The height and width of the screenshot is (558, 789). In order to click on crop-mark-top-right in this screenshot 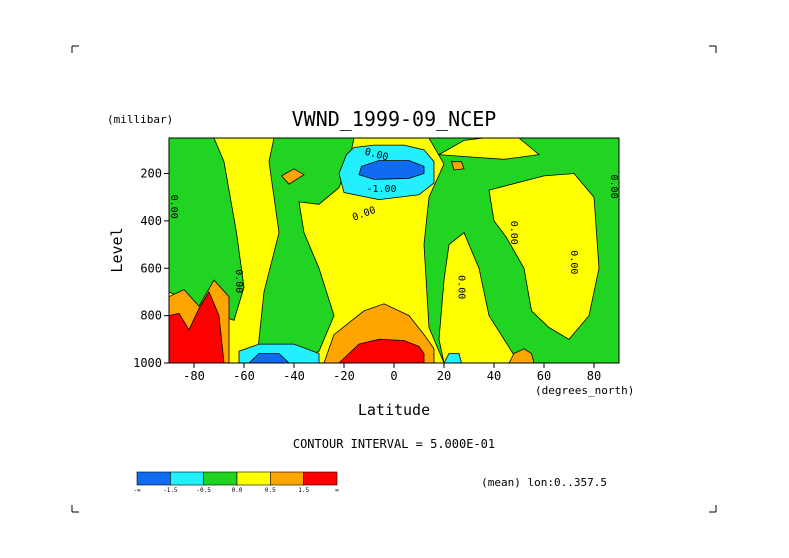, I will do `click(713, 49)`.